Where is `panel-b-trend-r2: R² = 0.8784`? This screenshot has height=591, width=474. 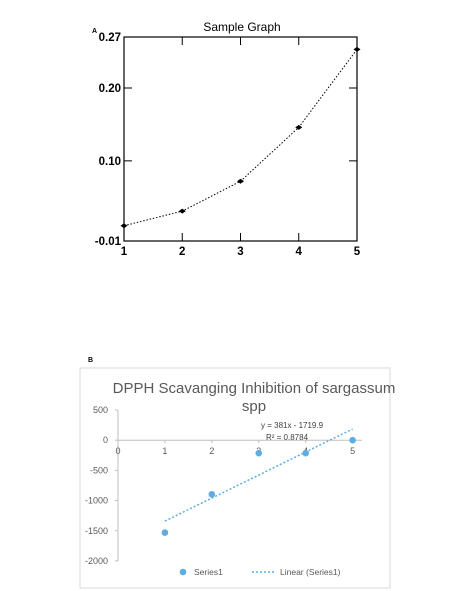
panel-b-trend-r2: R² = 0.8784 is located at coordinates (287, 437).